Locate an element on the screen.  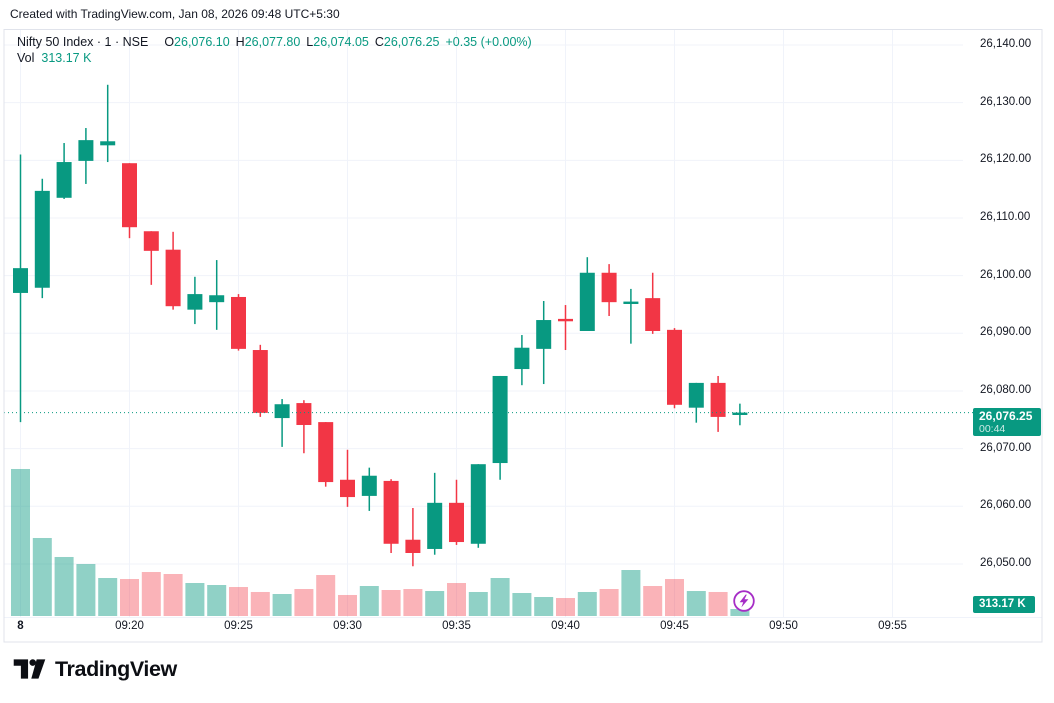
price-axis-label: 26,100.00 is located at coordinates (1006, 274).